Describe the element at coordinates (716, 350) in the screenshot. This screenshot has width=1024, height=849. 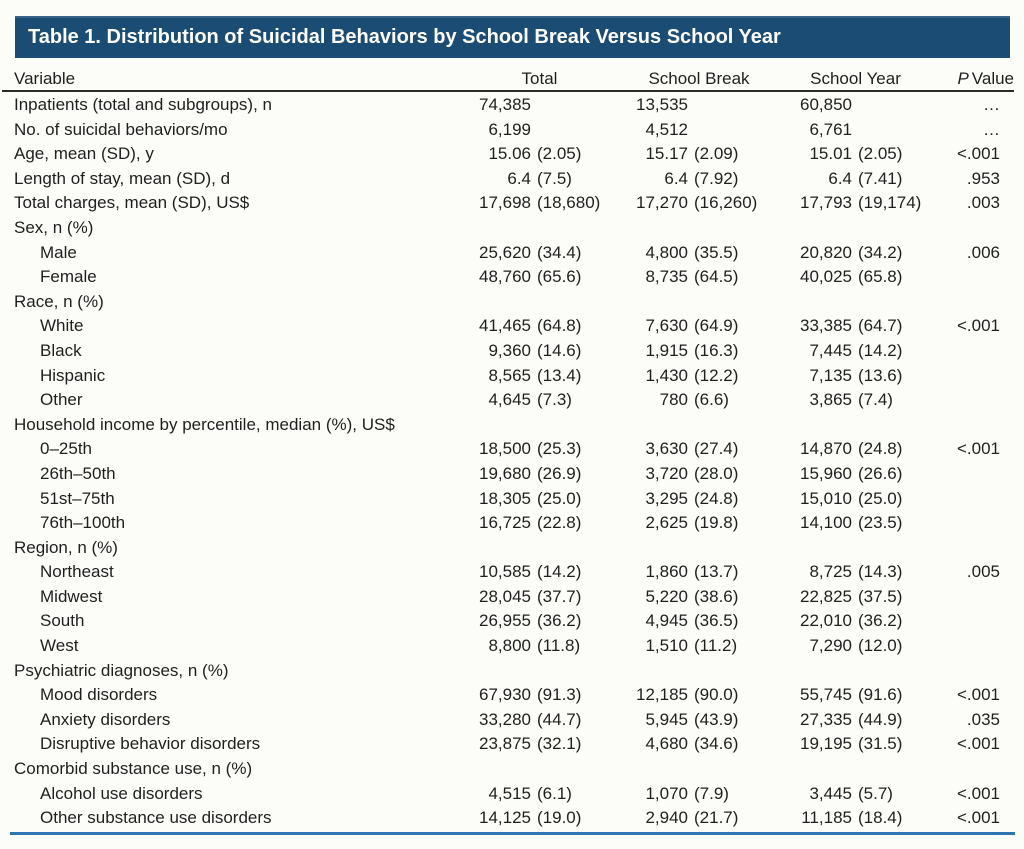
I see `school-break-paren: (16.3)` at that location.